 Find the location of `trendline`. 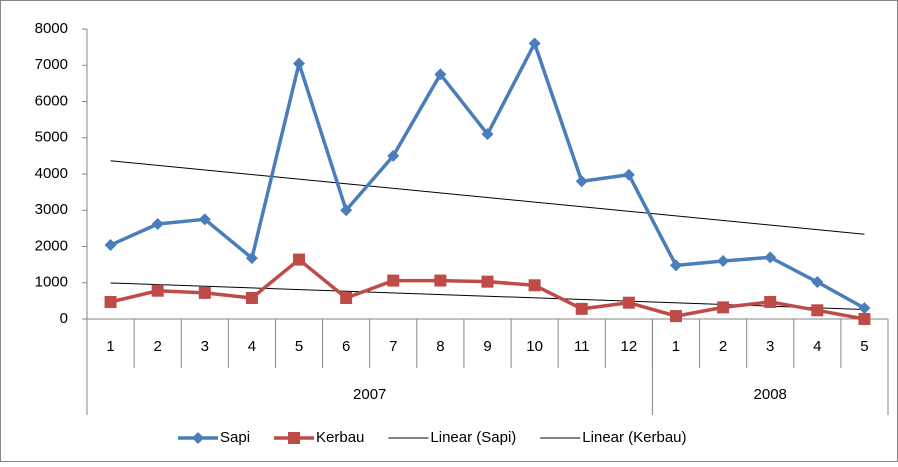

trendline is located at coordinates (487, 197).